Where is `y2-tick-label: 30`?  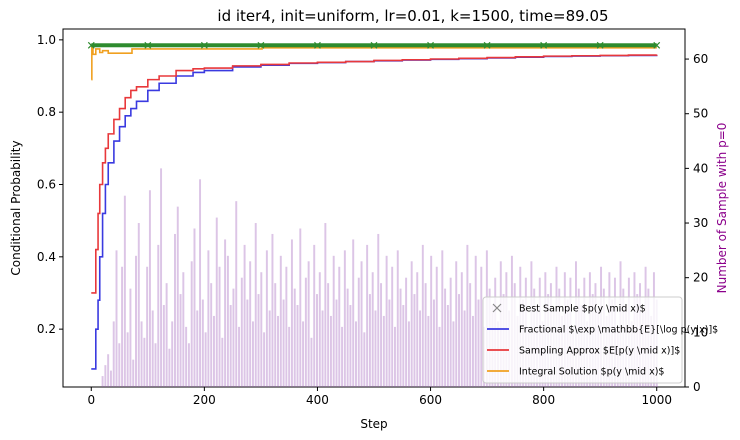
y2-tick-label: 30 is located at coordinates (700, 223).